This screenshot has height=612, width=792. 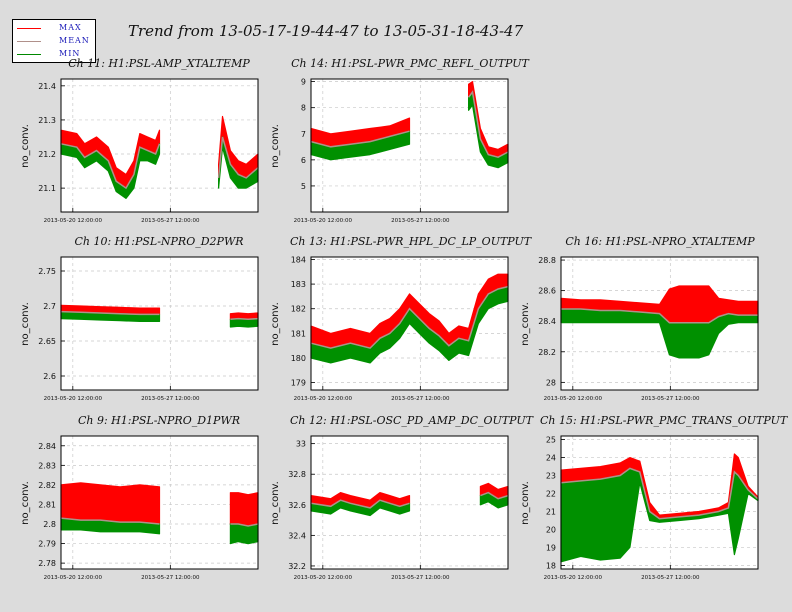 What do you see at coordinates (303, 186) in the screenshot?
I see `y-tick-label: 5` at bounding box center [303, 186].